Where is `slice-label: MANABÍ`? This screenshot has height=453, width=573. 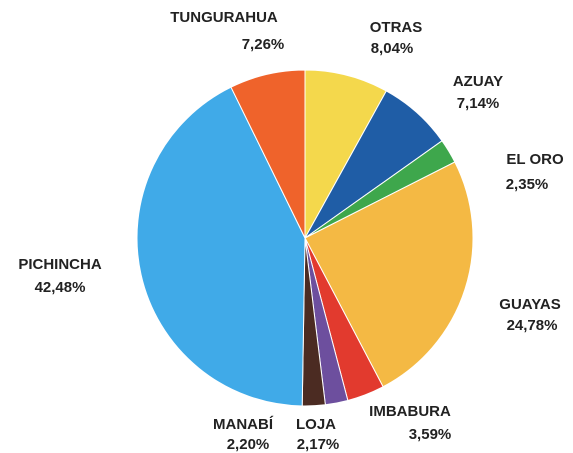
slice-label: MANABÍ is located at coordinates (243, 424).